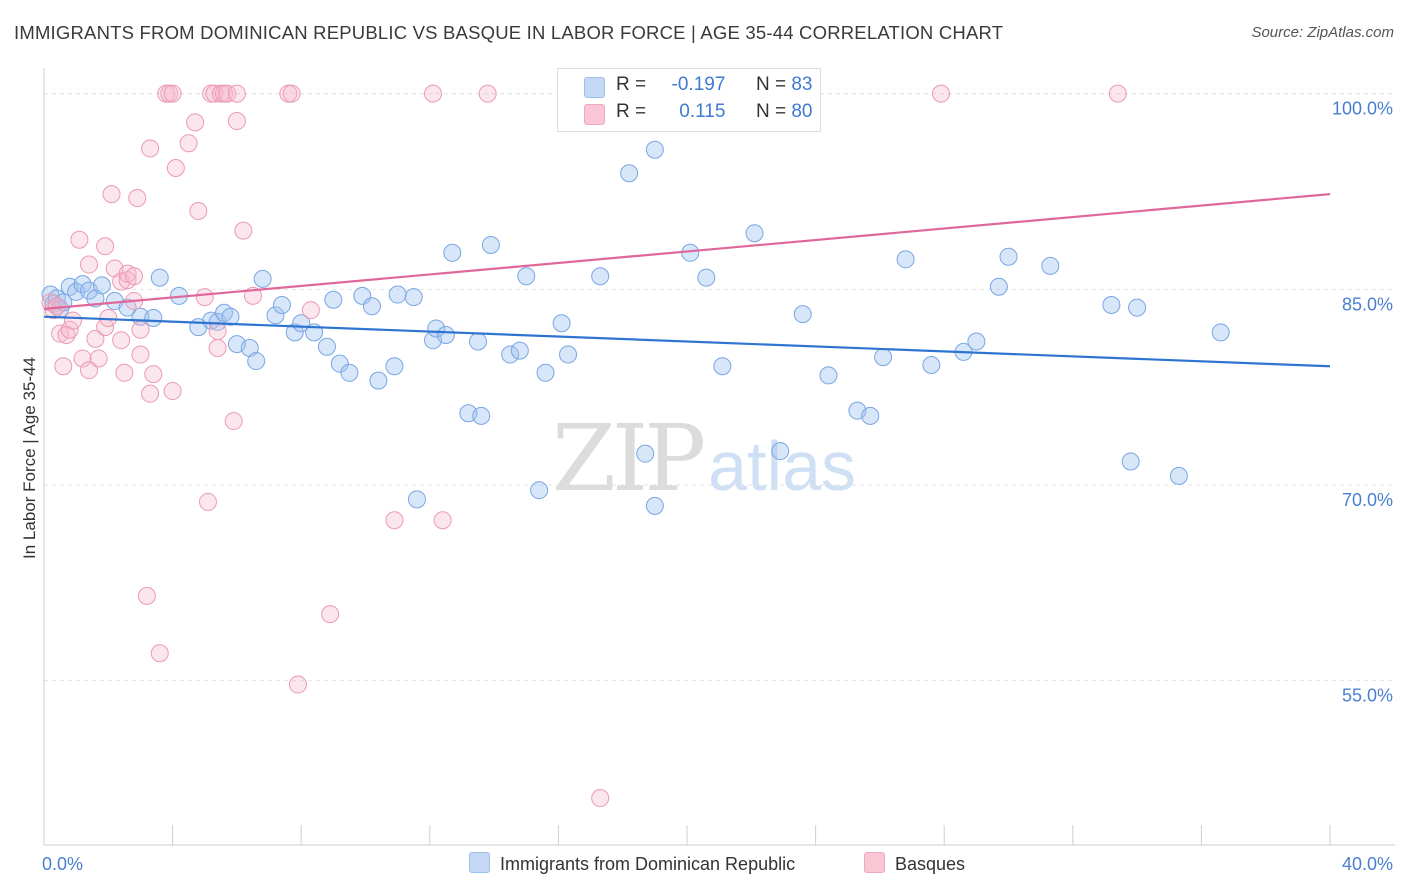 This screenshot has height=892, width=1406. Describe the element at coordinates (914, 863) in the screenshot. I see `bottom-legend-basques: Basques` at that location.